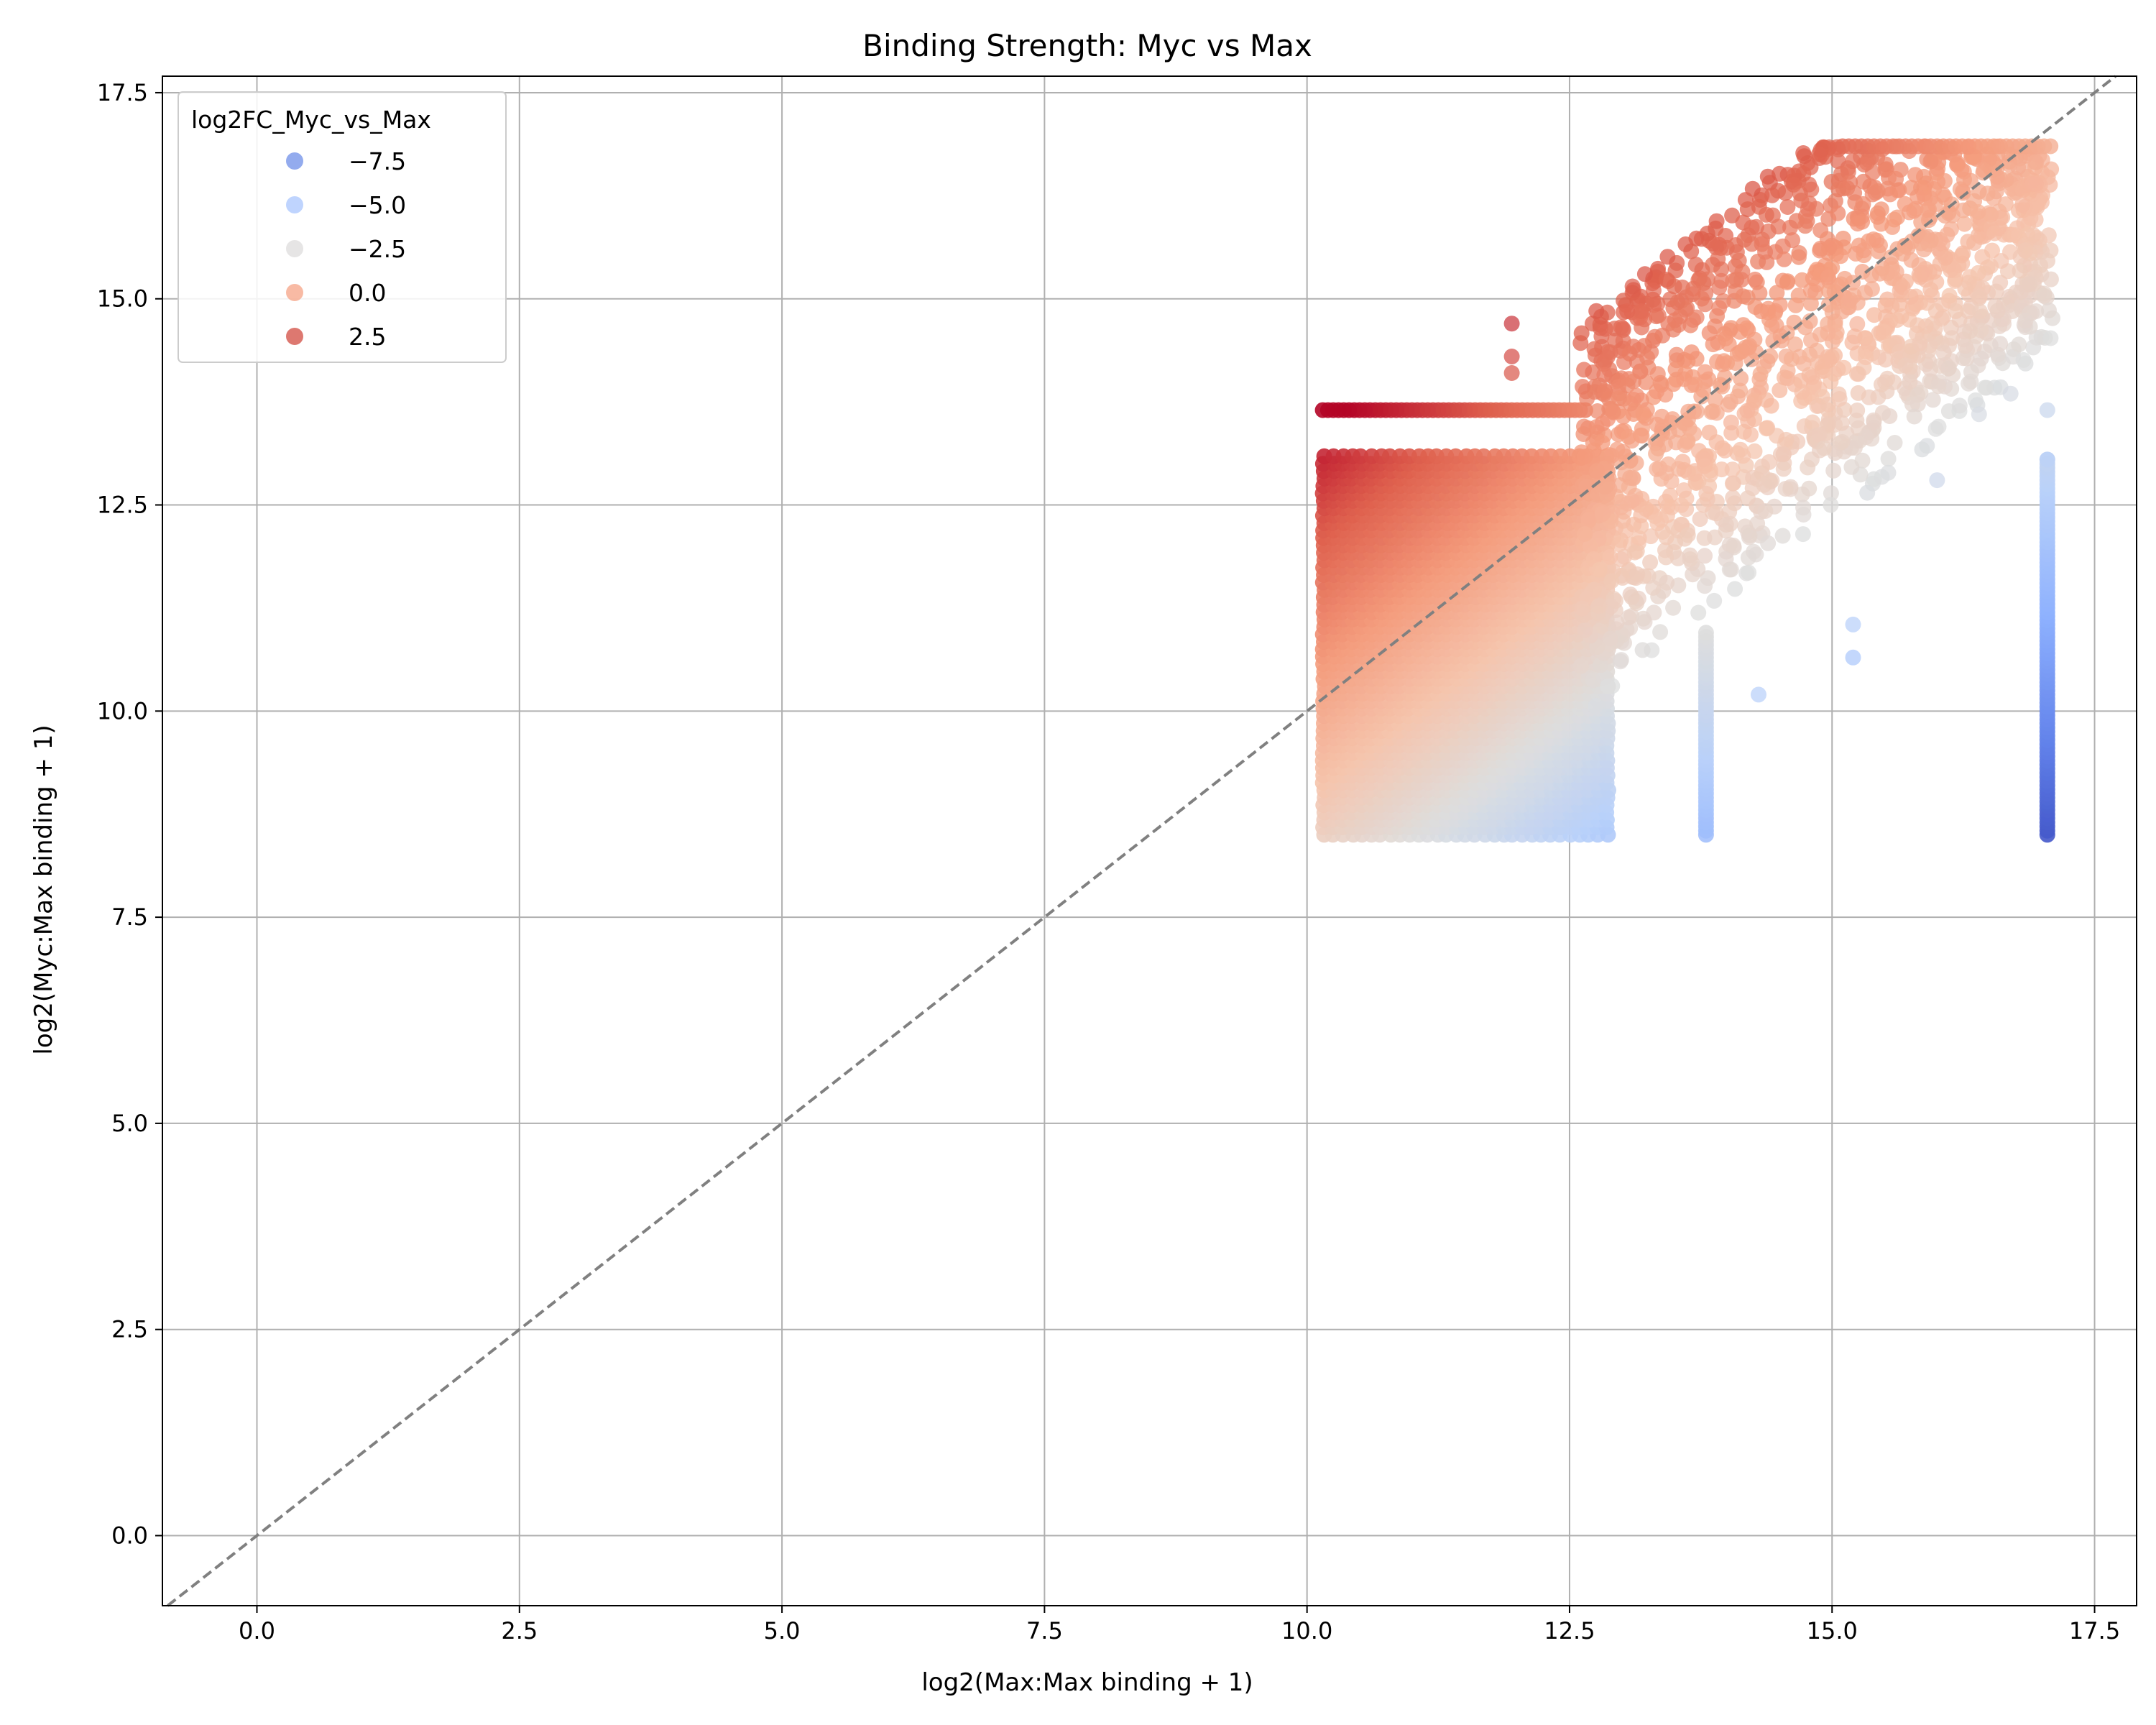 The height and width of the screenshot is (1725, 2156). I want to click on y-tick-label-2: 5.0, so click(130, 1123).